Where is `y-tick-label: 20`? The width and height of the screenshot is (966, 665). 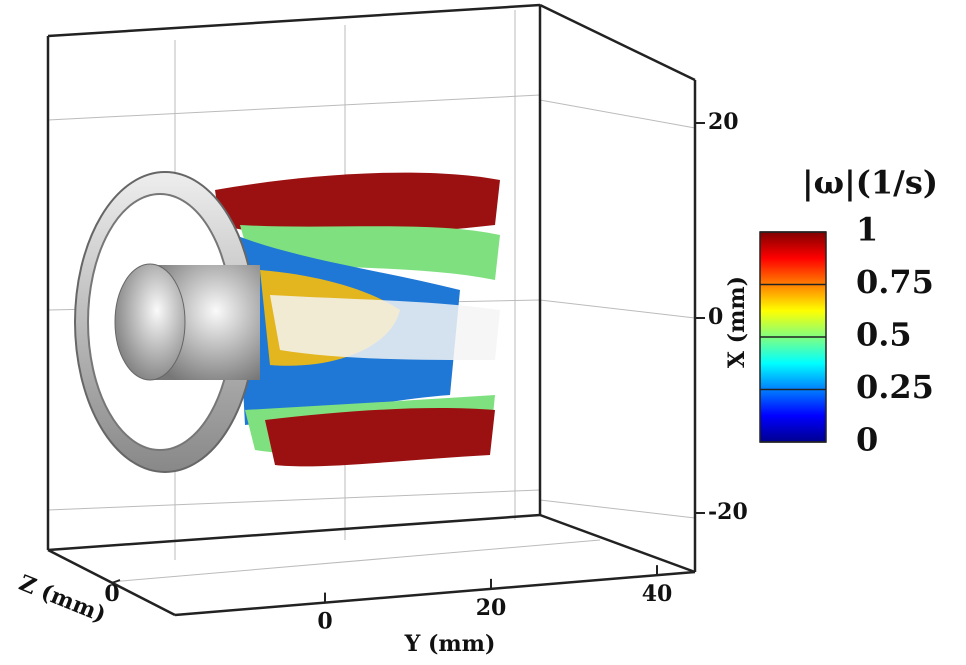
y-tick-label: 20 is located at coordinates (491, 608).